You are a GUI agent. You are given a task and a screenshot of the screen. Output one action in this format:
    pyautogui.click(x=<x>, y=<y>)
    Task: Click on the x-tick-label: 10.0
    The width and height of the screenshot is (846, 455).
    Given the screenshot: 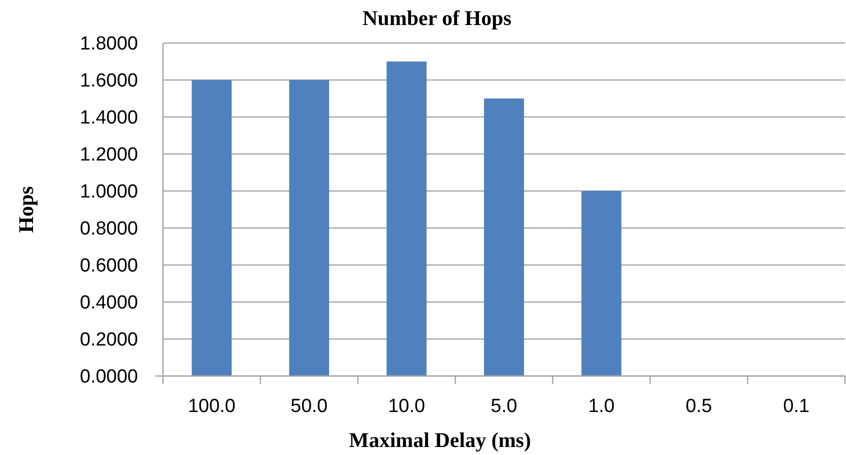 What is the action you would take?
    pyautogui.click(x=407, y=406)
    